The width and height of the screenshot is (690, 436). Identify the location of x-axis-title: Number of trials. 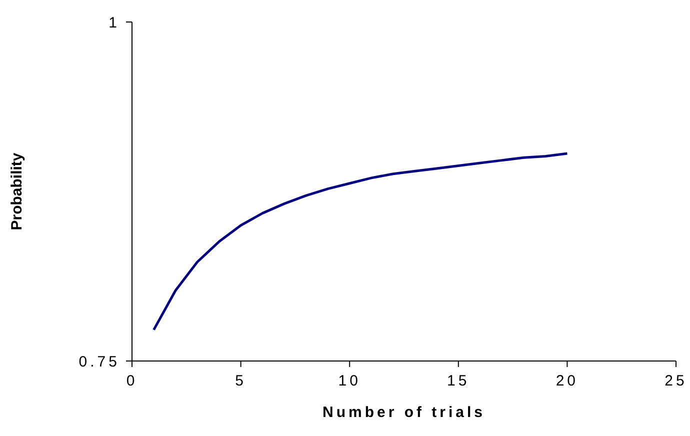
(404, 412).